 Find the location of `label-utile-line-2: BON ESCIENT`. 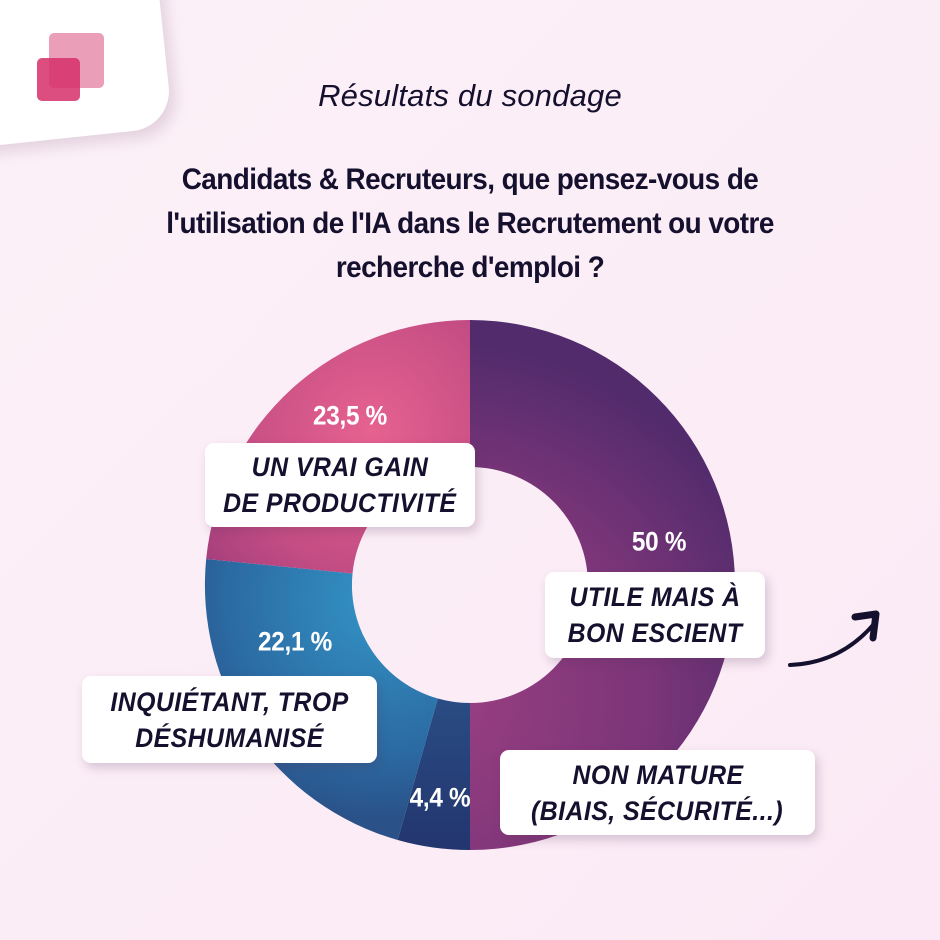

label-utile-line-2: BON ESCIENT is located at coordinates (655, 633).